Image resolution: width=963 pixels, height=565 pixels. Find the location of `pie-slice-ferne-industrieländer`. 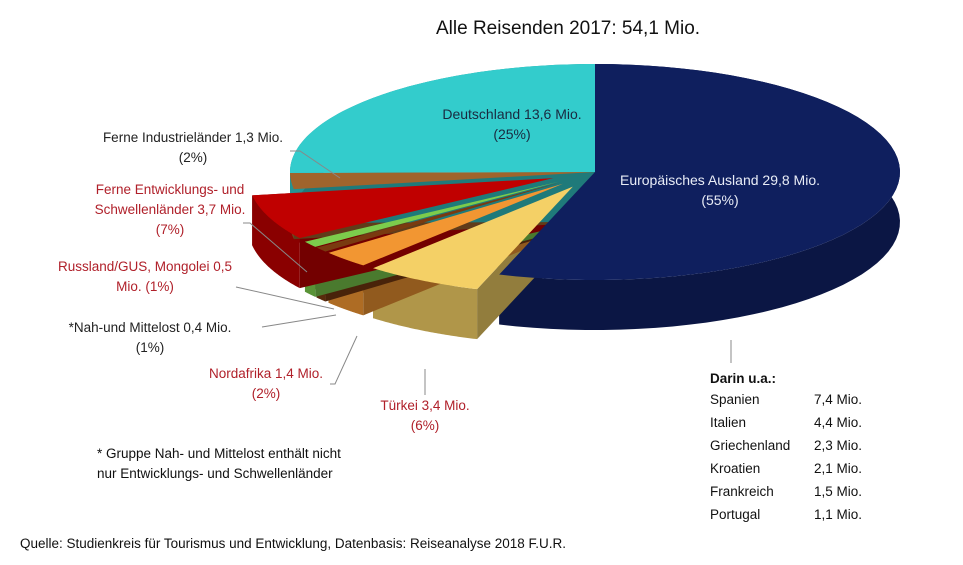

pie-slice-ferne-industrieländer is located at coordinates (442, 181).